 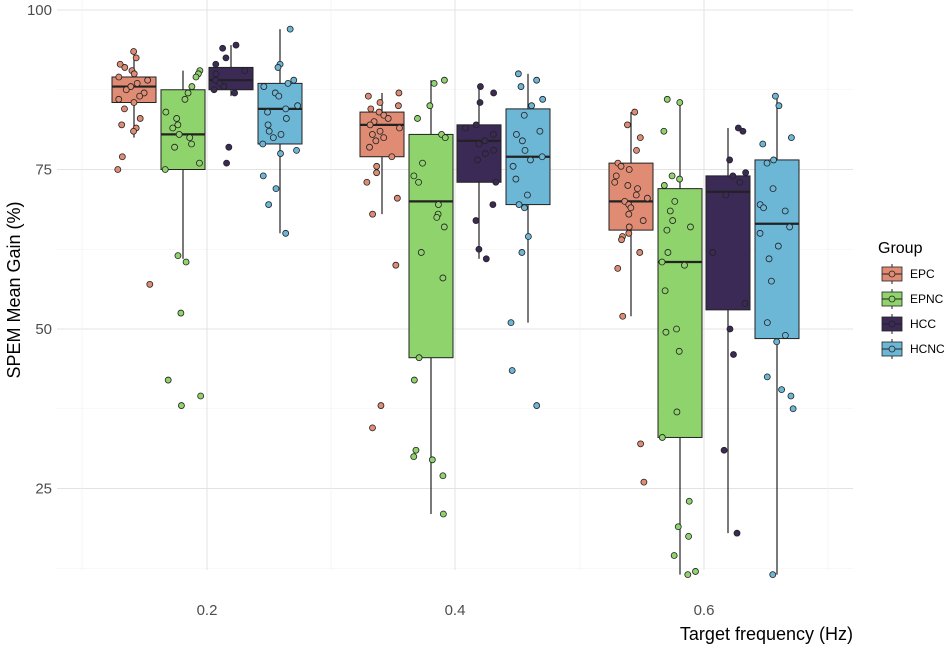 What do you see at coordinates (766, 634) in the screenshot?
I see `x-axis-title: Target frequency (Hz)` at bounding box center [766, 634].